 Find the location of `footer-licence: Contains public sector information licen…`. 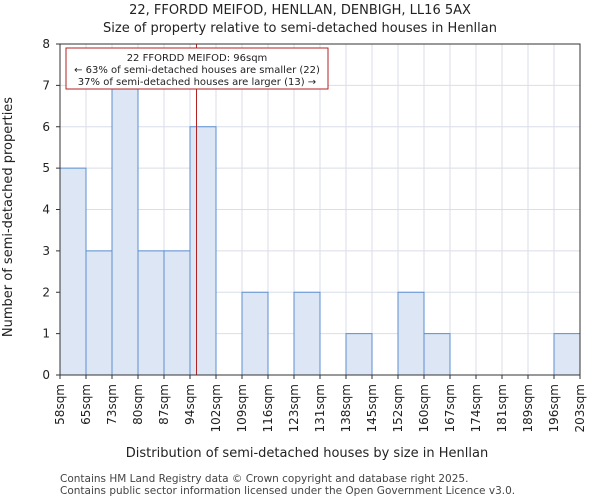

footer-licence: Contains public sector information licen… is located at coordinates (287, 491).